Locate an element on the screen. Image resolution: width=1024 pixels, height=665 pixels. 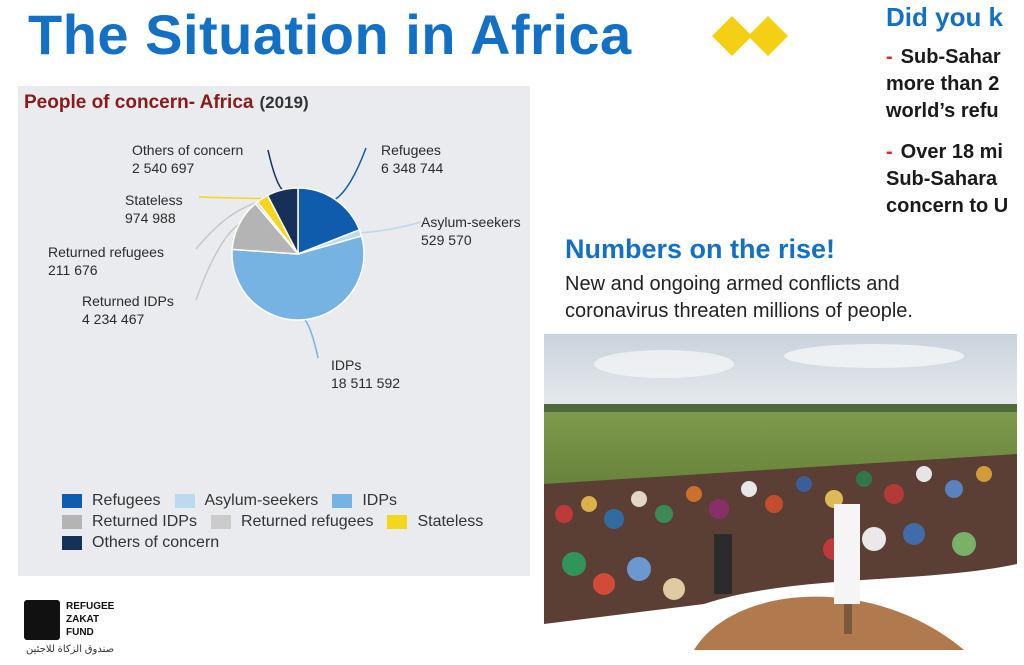
slice-label-idps: IDPs 18 511 592 is located at coordinates (365, 374).